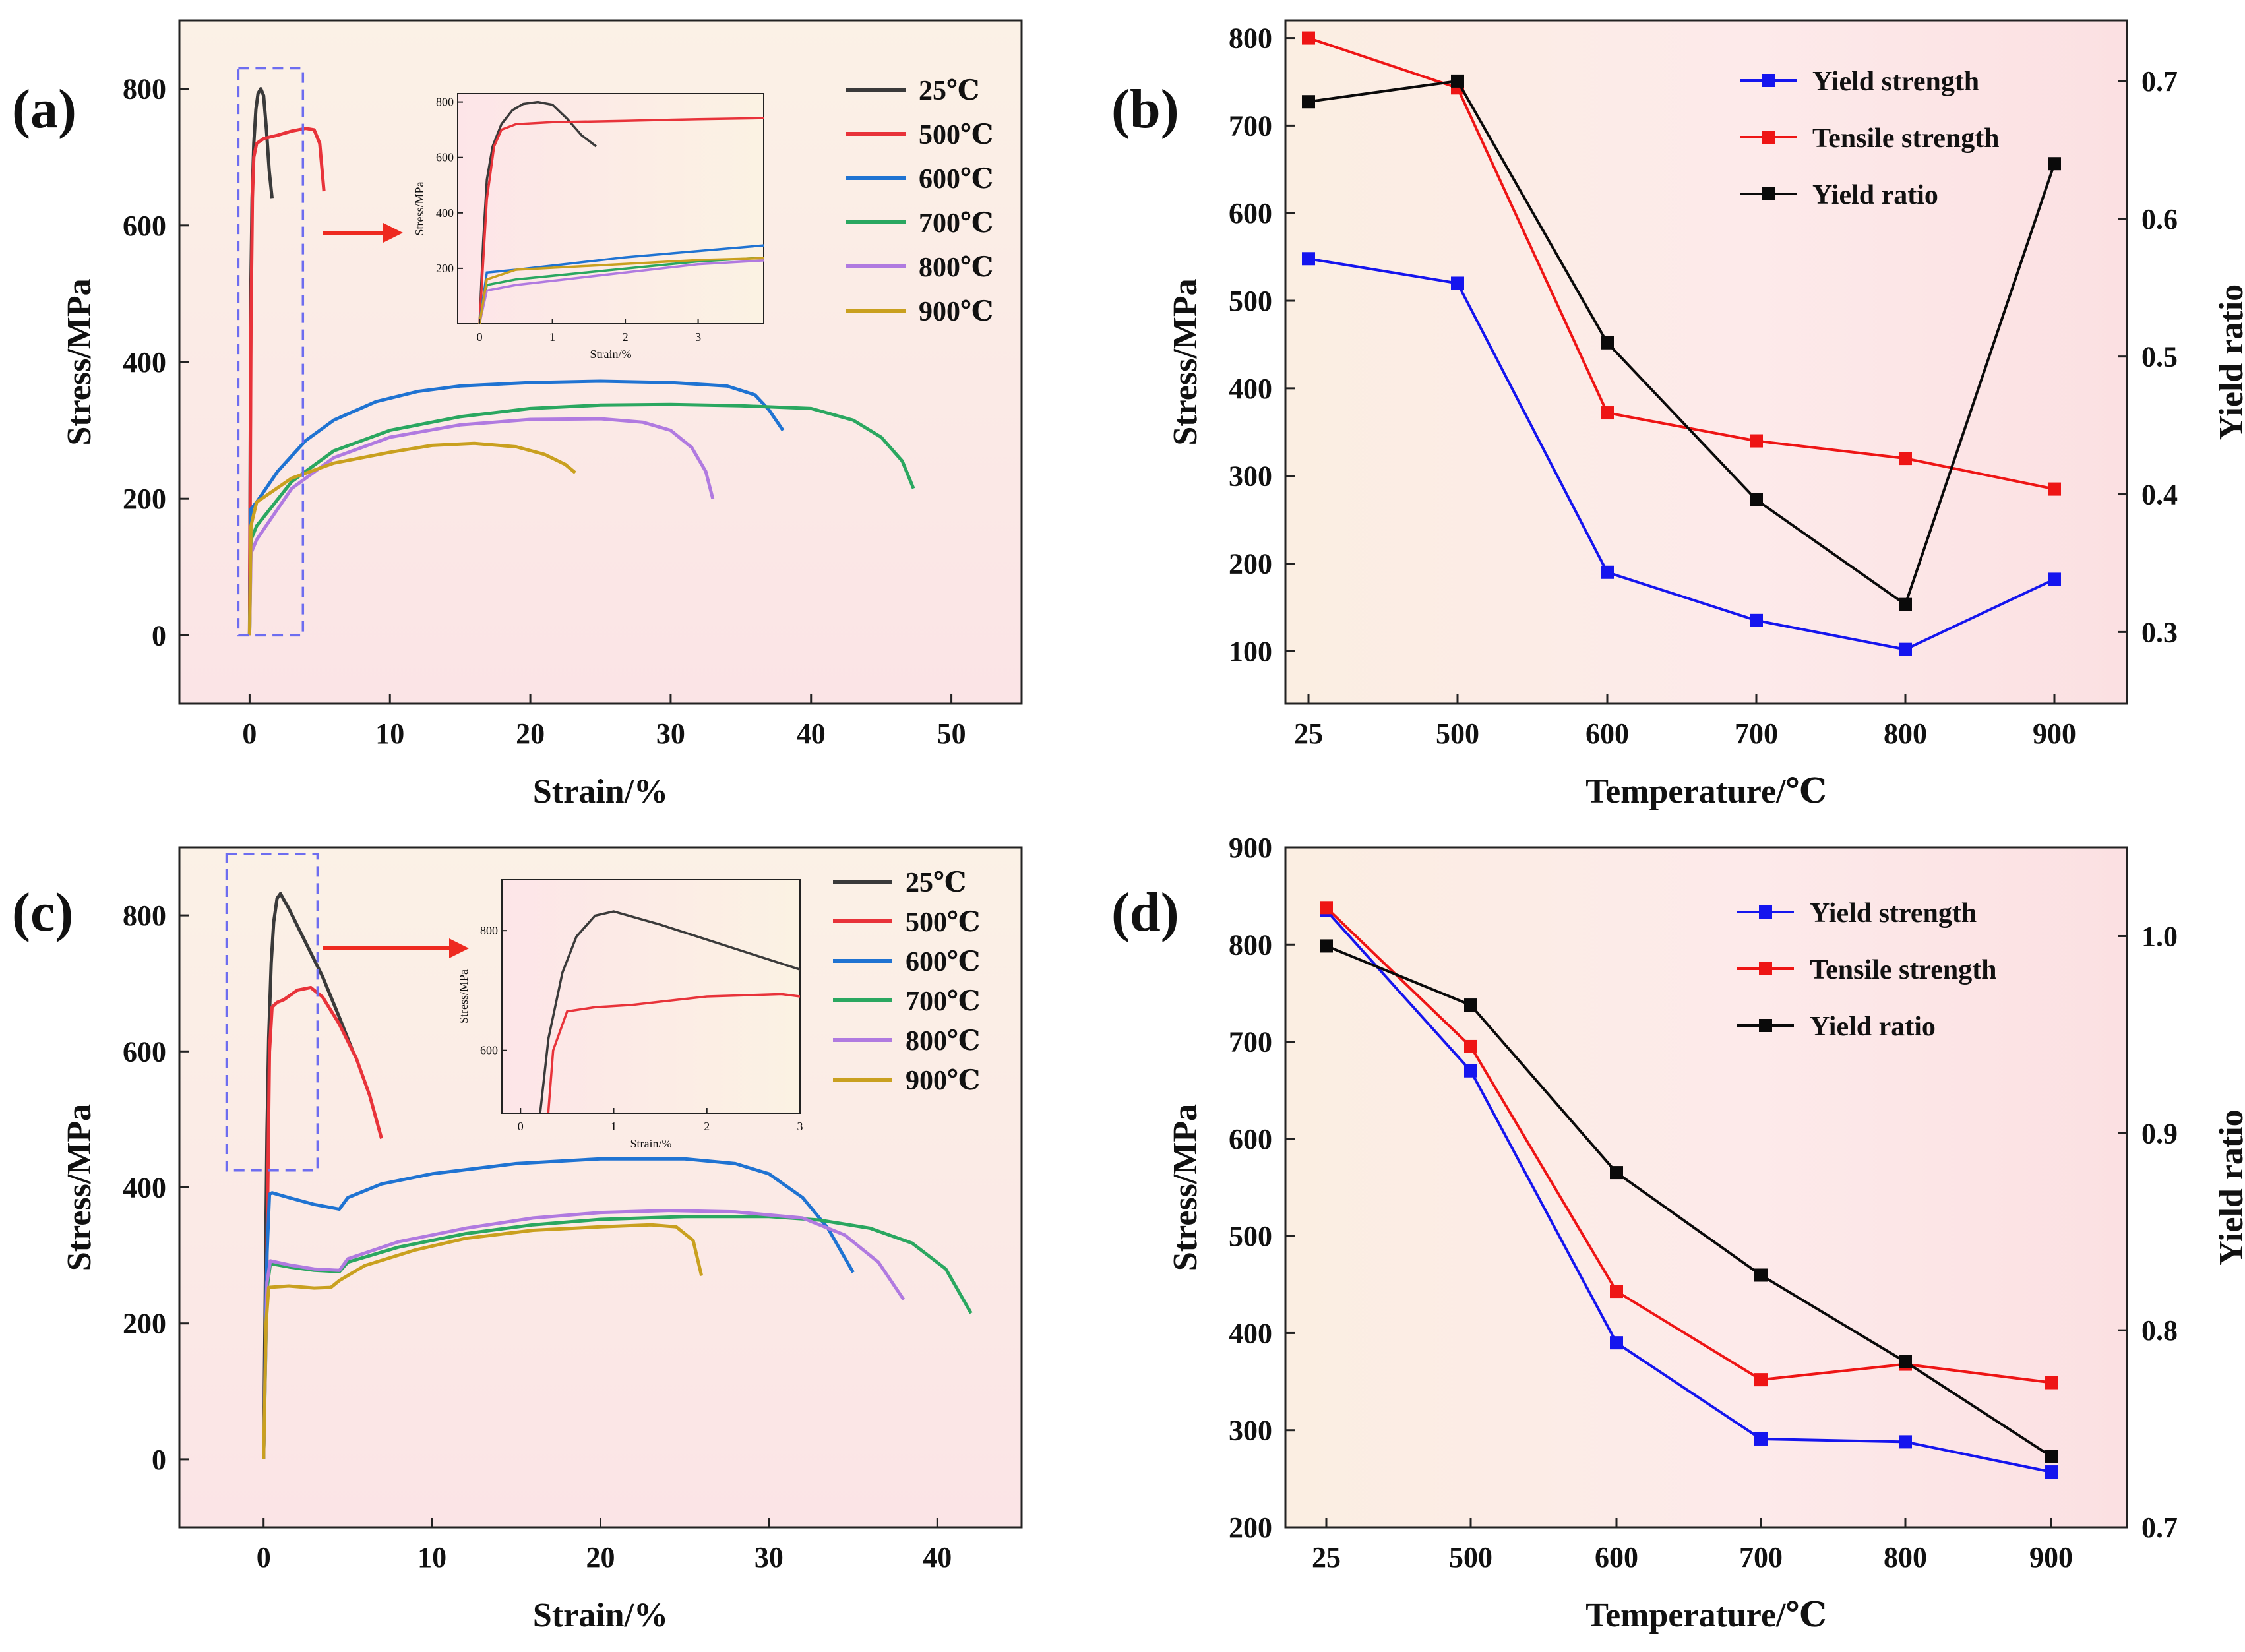 The width and height of the screenshot is (2245, 1652). Describe the element at coordinates (943, 922) in the screenshot. I see `legend-label-500: 500℃` at that location.